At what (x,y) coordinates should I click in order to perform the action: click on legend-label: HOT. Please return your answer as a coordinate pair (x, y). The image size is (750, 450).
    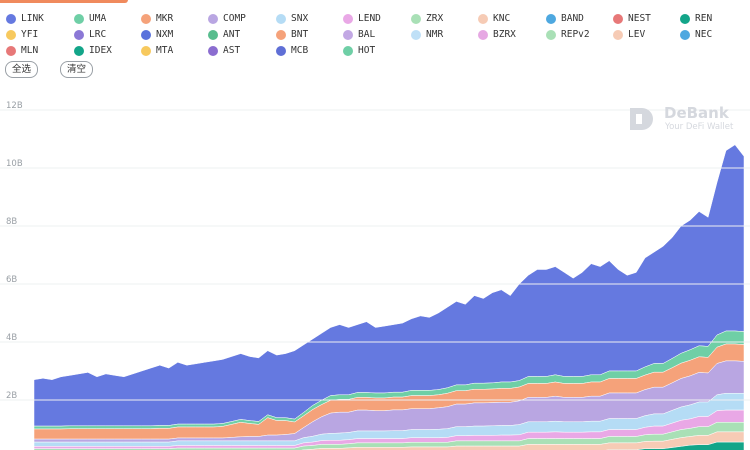
    Looking at the image, I should click on (367, 50).